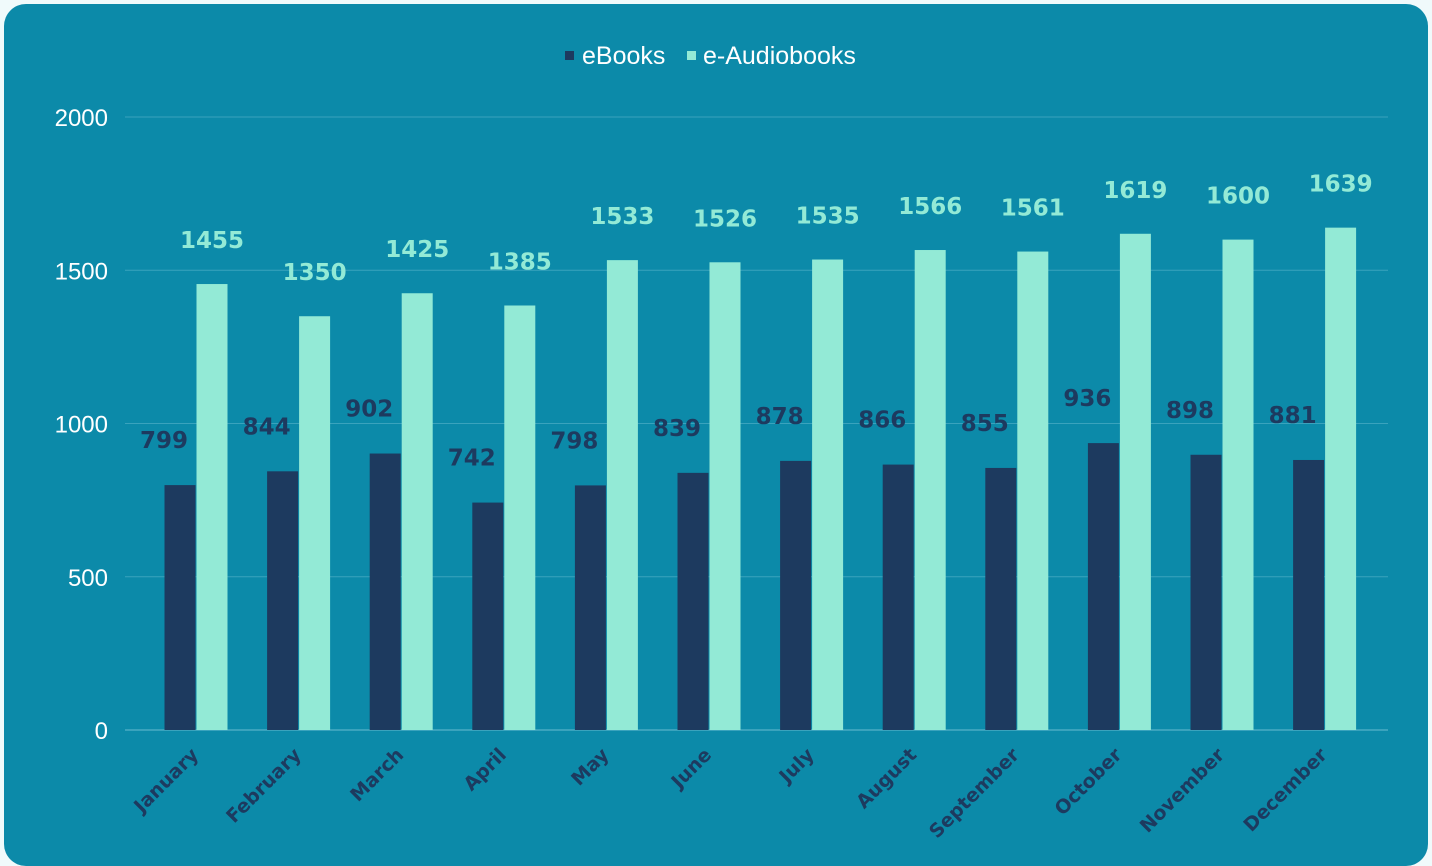 The image size is (1432, 866). I want to click on legend: eBooks e-Audiobooks, so click(710, 56).